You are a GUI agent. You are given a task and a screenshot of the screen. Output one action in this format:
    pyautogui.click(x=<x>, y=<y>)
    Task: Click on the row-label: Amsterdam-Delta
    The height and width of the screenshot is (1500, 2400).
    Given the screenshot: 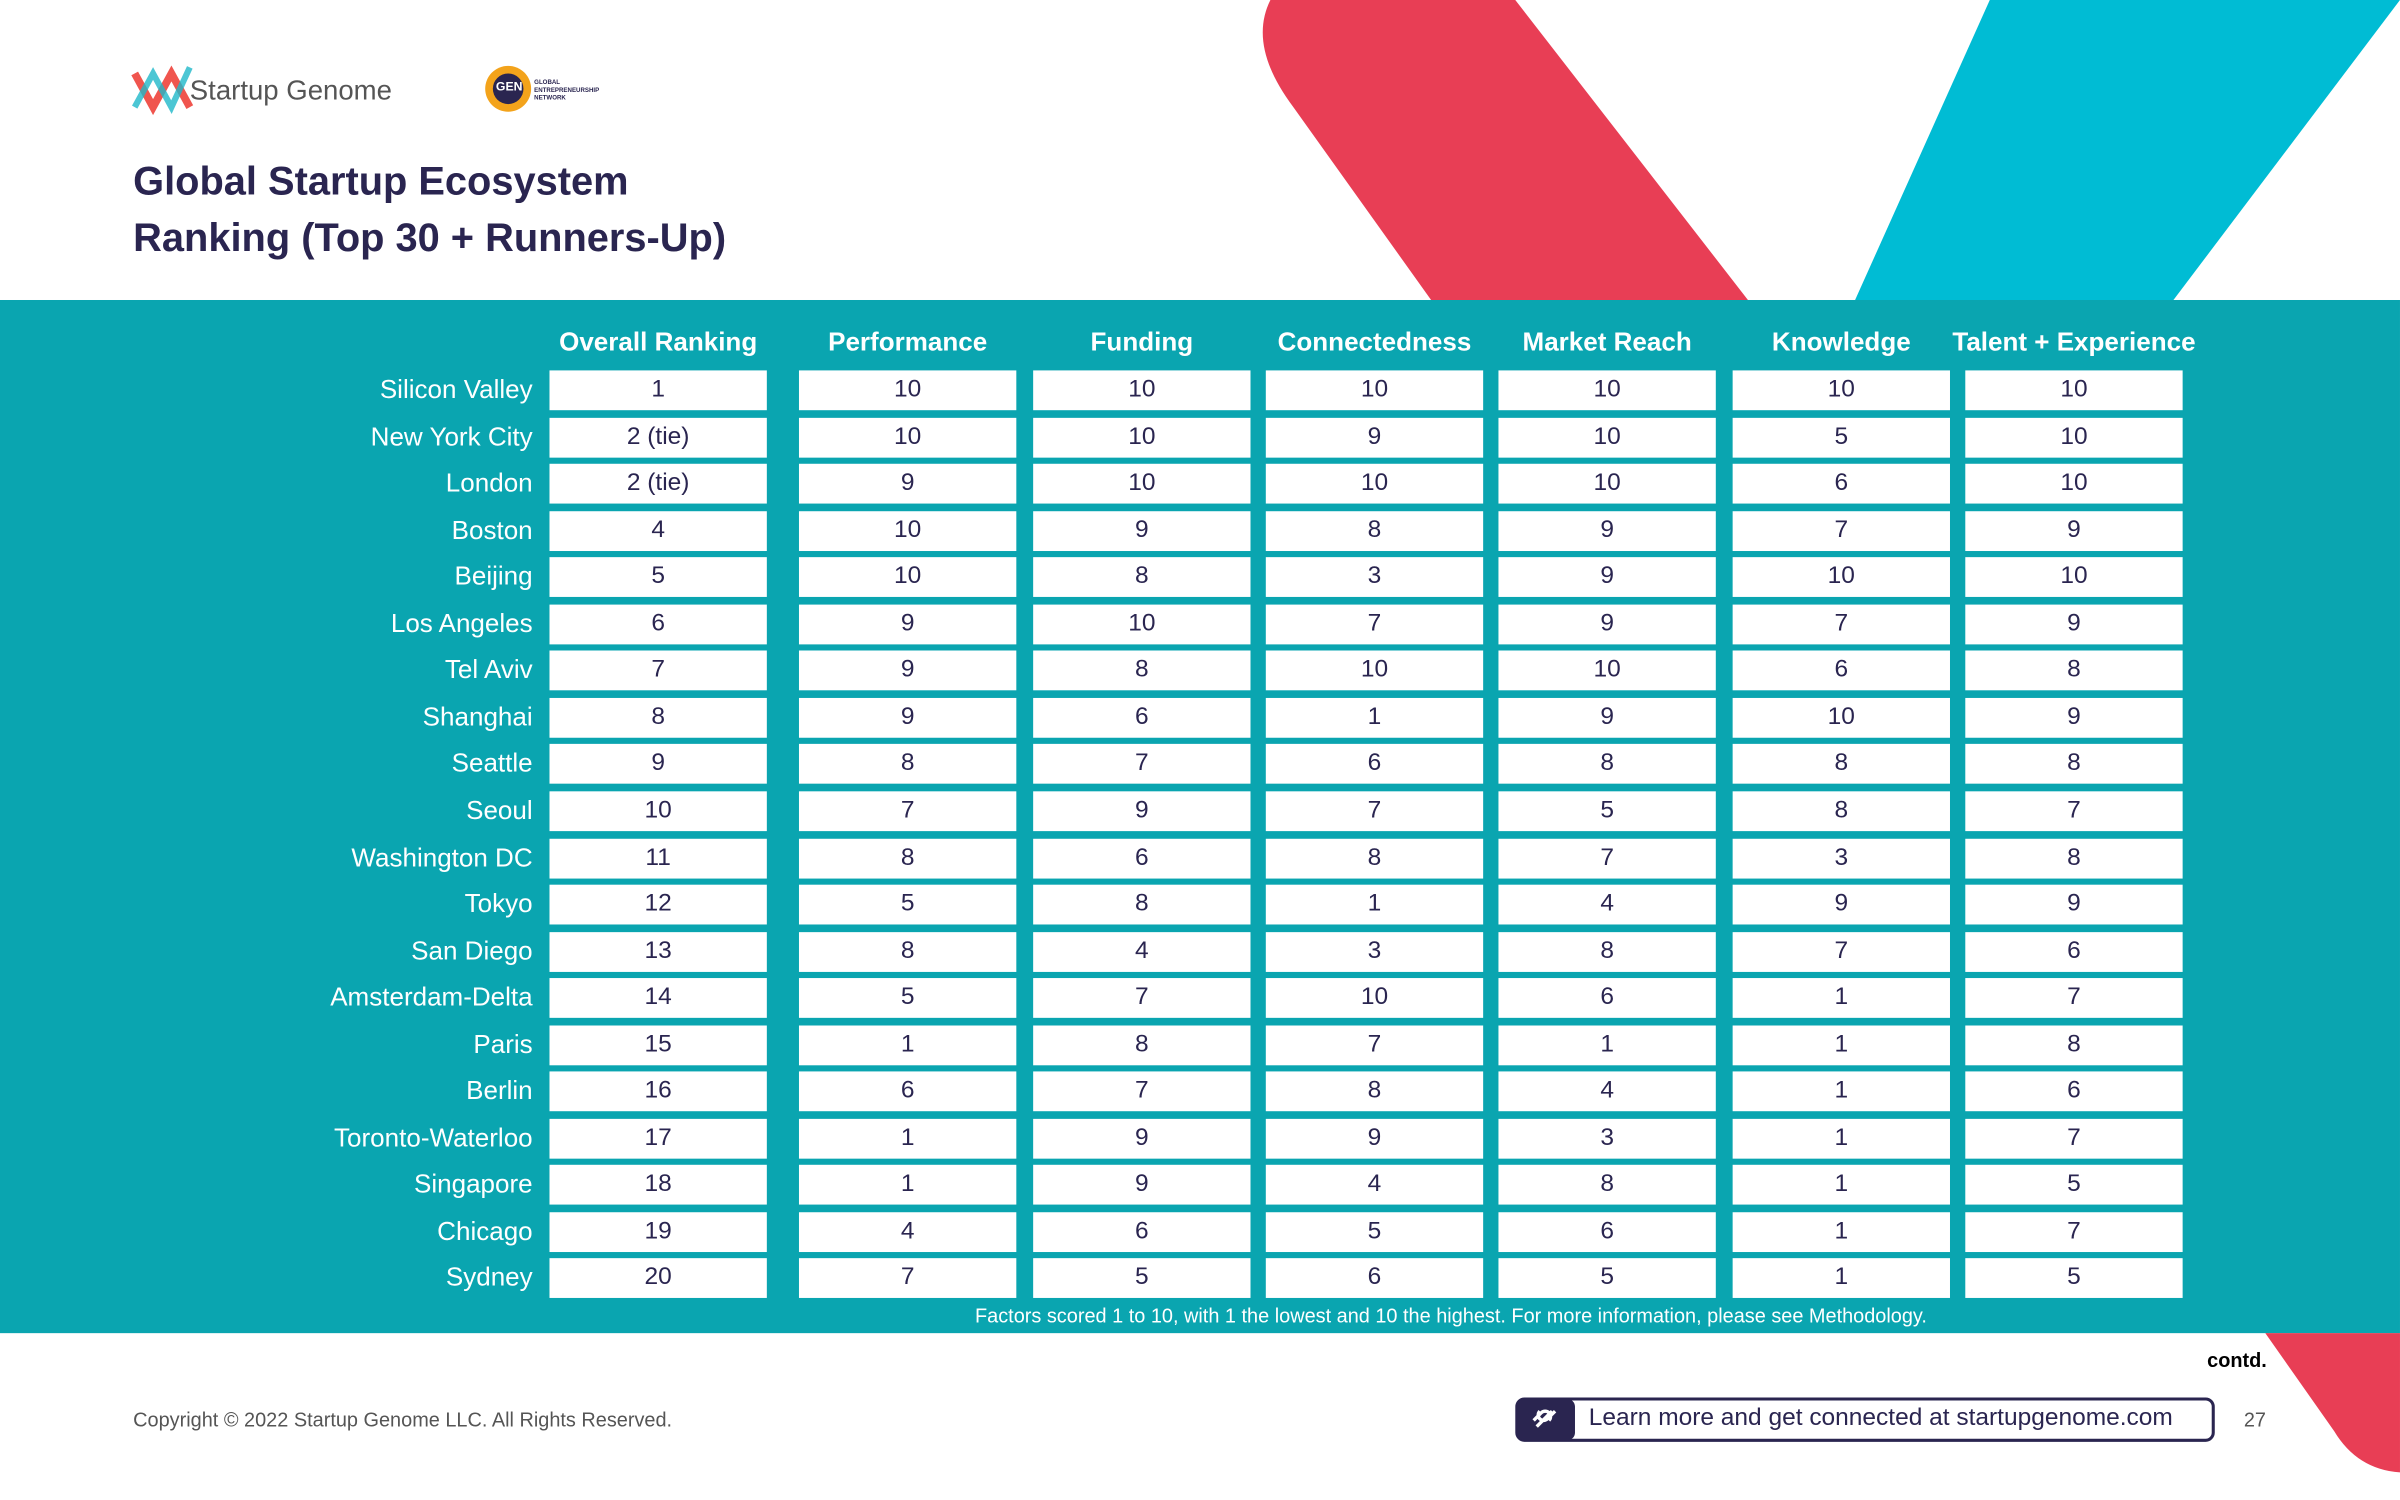 What is the action you would take?
    pyautogui.click(x=431, y=997)
    